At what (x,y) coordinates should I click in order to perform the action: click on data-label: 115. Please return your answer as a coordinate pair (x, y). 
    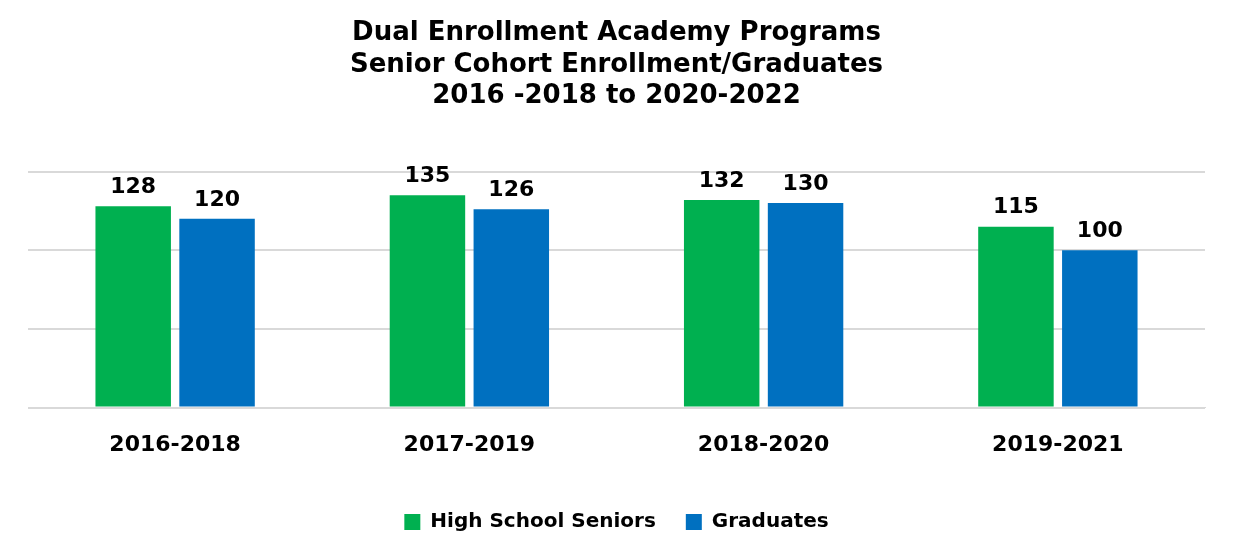
    Looking at the image, I should click on (1015, 206).